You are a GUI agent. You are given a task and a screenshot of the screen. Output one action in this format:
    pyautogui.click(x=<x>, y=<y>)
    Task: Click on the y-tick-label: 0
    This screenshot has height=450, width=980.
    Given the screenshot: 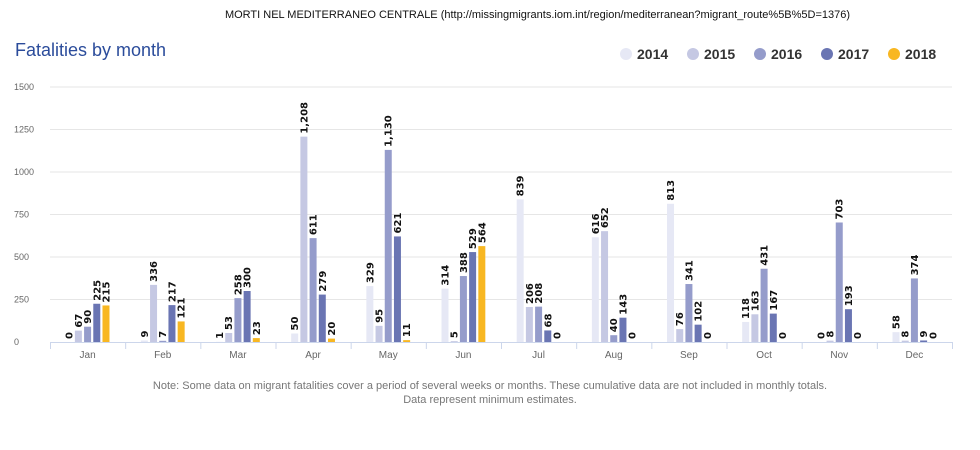 What is the action you would take?
    pyautogui.click(x=16, y=342)
    